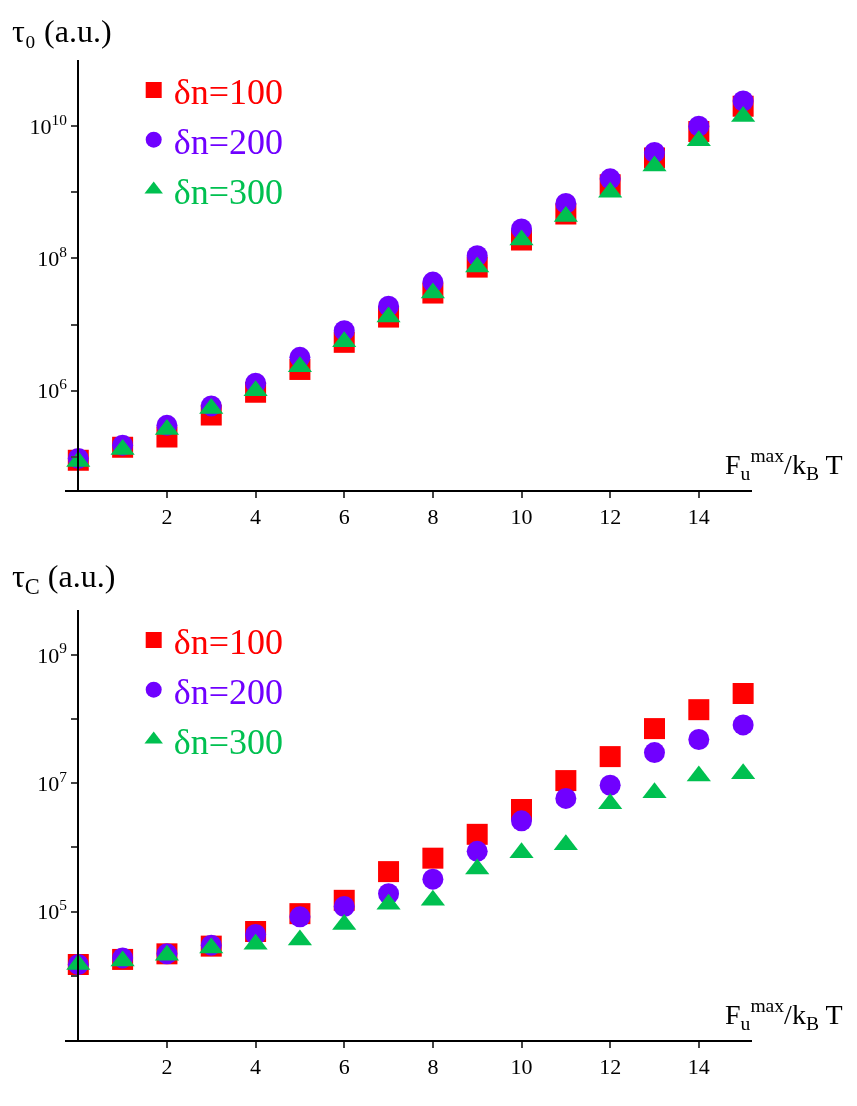 The image size is (857, 1106). I want to click on y-tick-label: 10$^{10}$, so click(48, 124).